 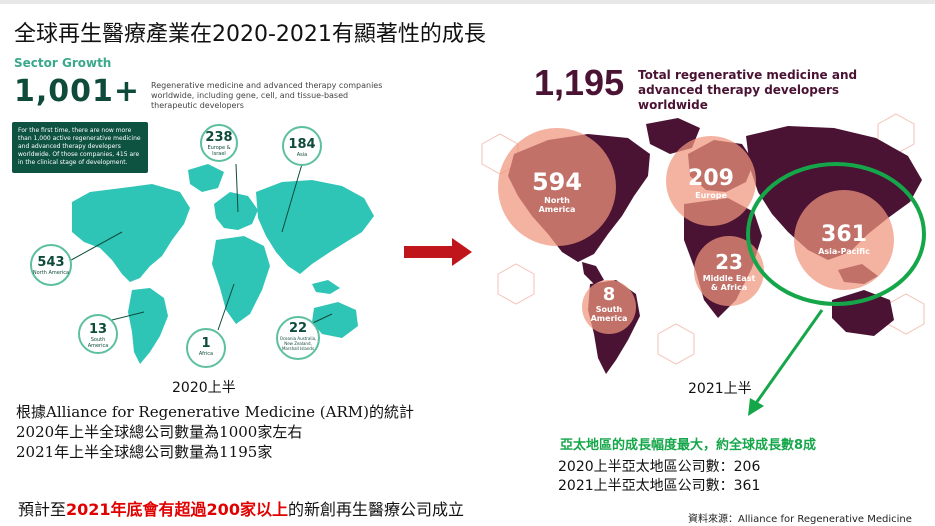 I want to click on sector-growth-label: Sector Growth, so click(x=63, y=63).